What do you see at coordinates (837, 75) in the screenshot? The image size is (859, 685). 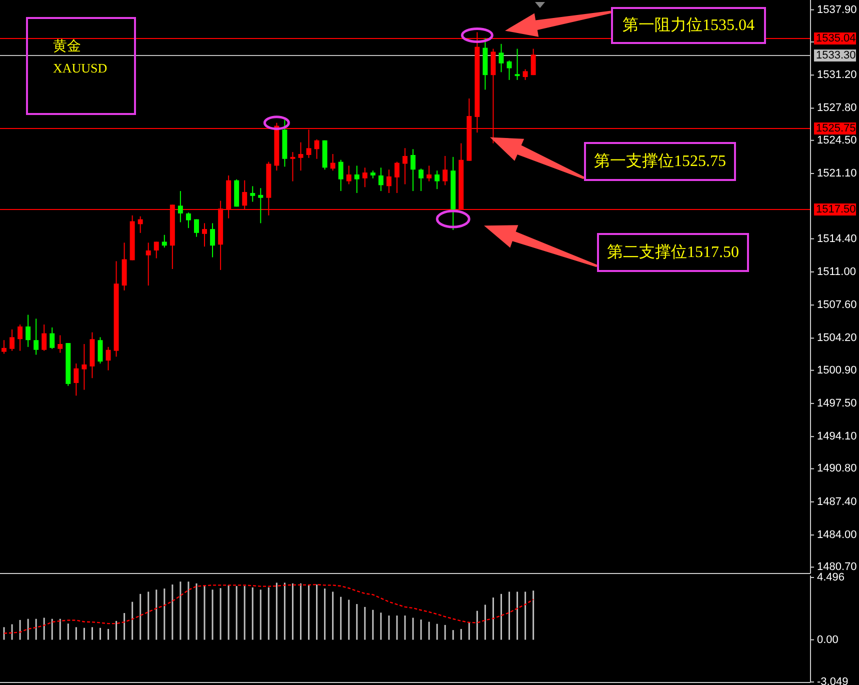 I see `y-tick-label: 1531.20` at bounding box center [837, 75].